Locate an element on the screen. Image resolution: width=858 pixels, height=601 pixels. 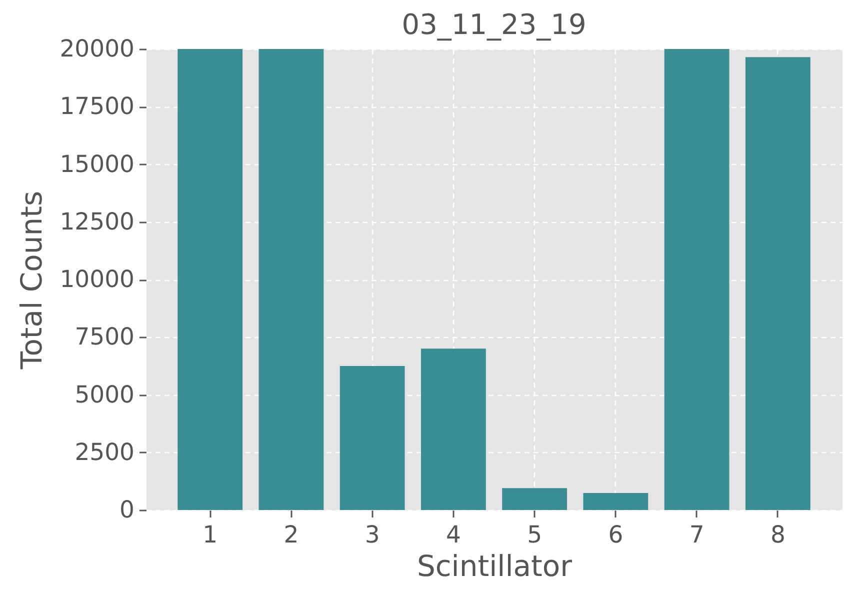
y-tick-label: 20000 is located at coordinates (97, 48).